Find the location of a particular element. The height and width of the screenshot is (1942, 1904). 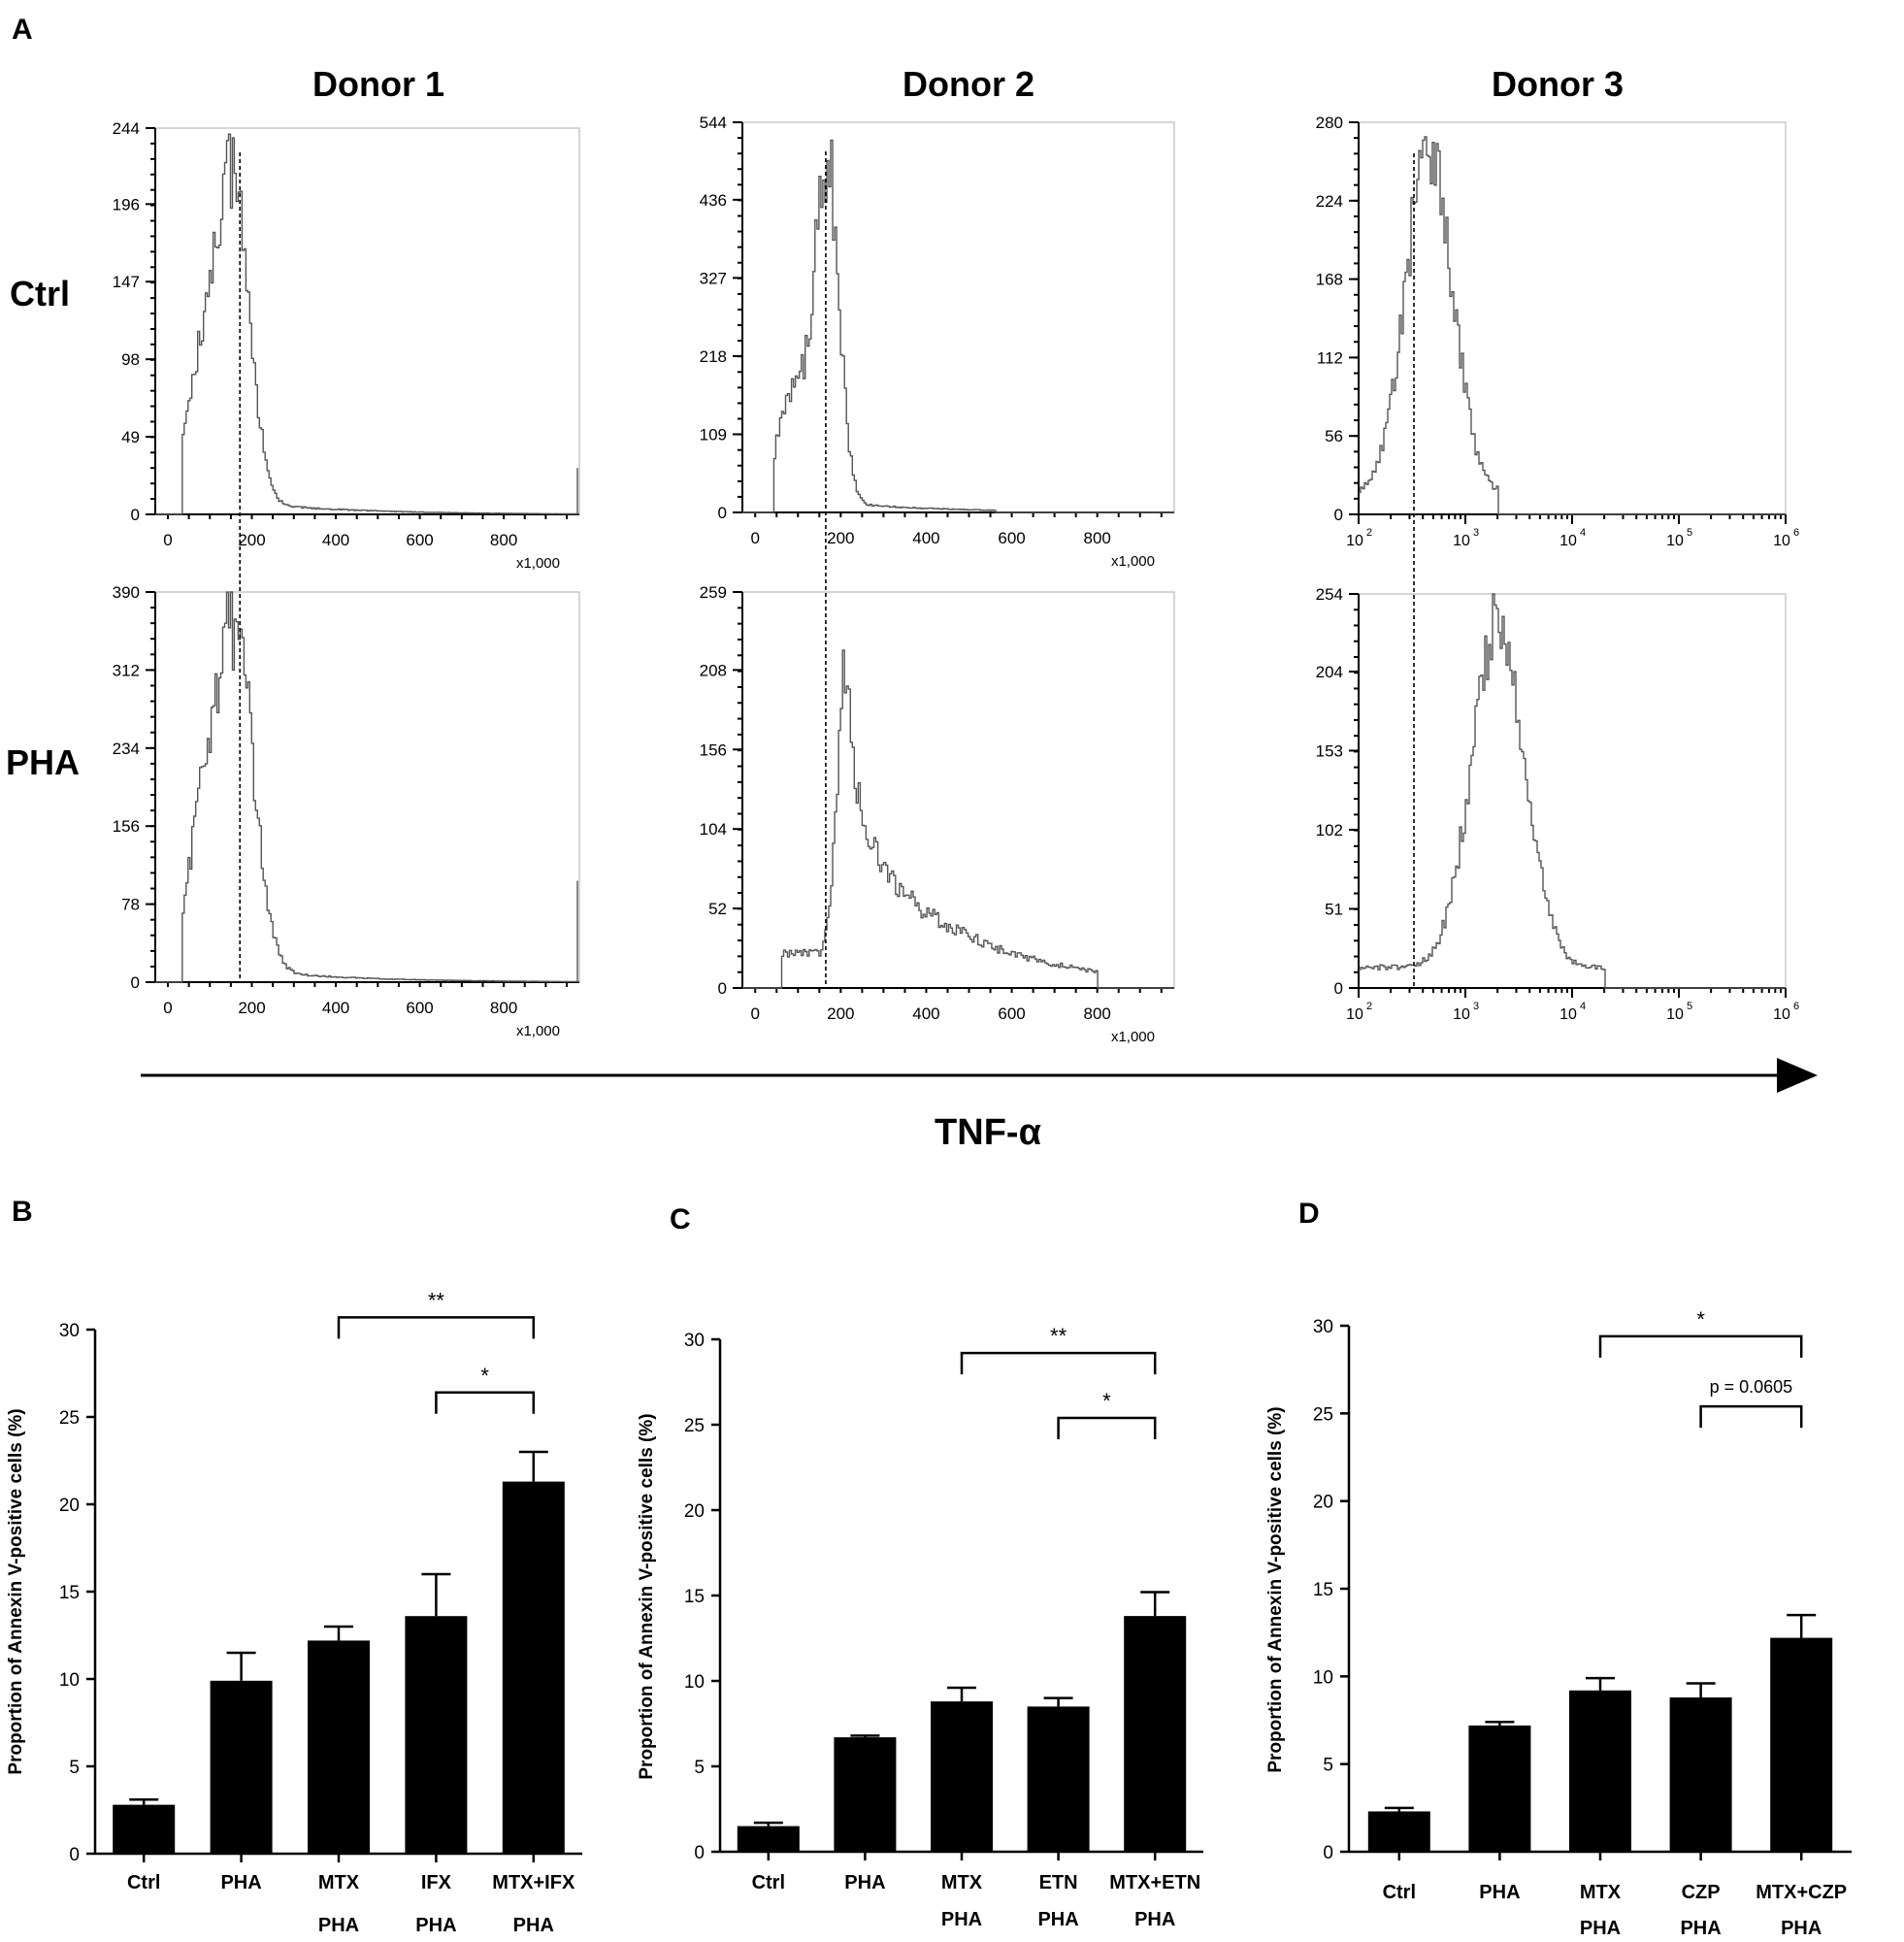

y-tick-label: 51 is located at coordinates (1334, 909).